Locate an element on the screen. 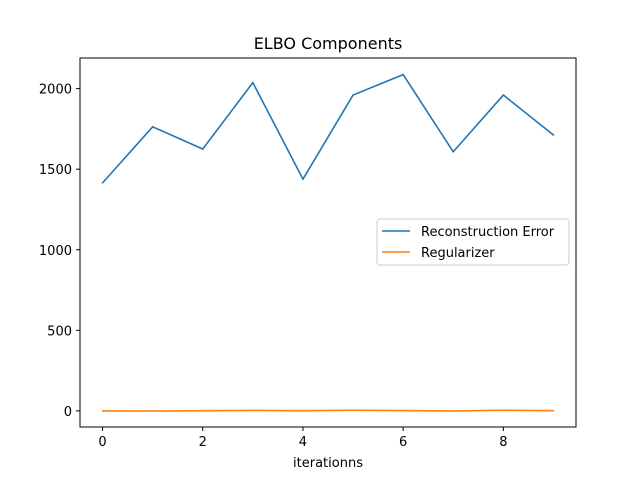 This screenshot has height=480, width=640. x-axis-label: iterationns is located at coordinates (328, 463).